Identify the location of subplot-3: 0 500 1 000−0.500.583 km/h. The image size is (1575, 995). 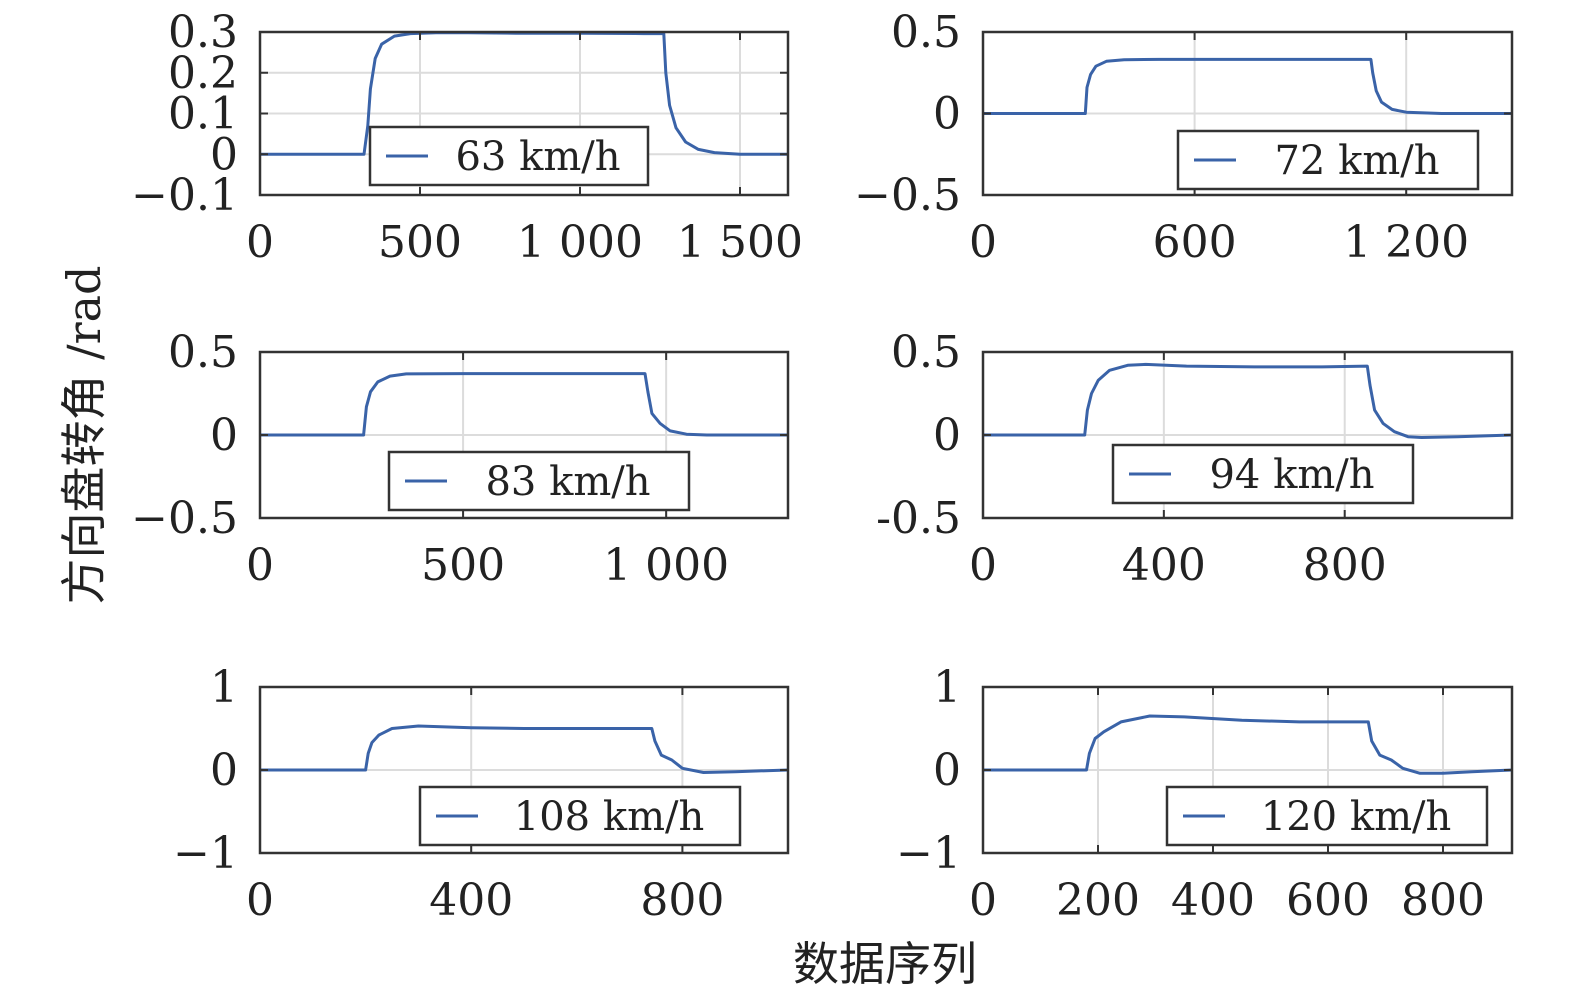
(460, 459).